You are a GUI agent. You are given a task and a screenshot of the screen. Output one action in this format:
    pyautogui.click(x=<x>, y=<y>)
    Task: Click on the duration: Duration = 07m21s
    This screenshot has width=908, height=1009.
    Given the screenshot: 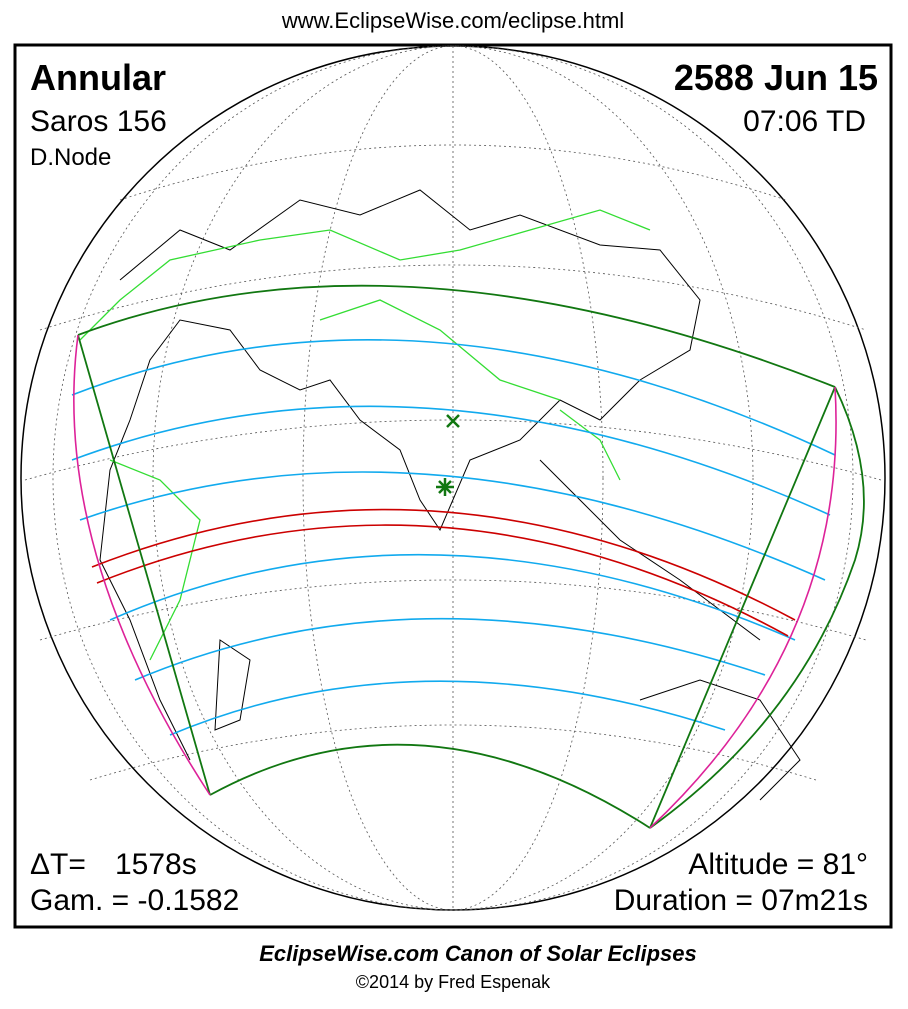 What is the action you would take?
    pyautogui.click(x=741, y=900)
    